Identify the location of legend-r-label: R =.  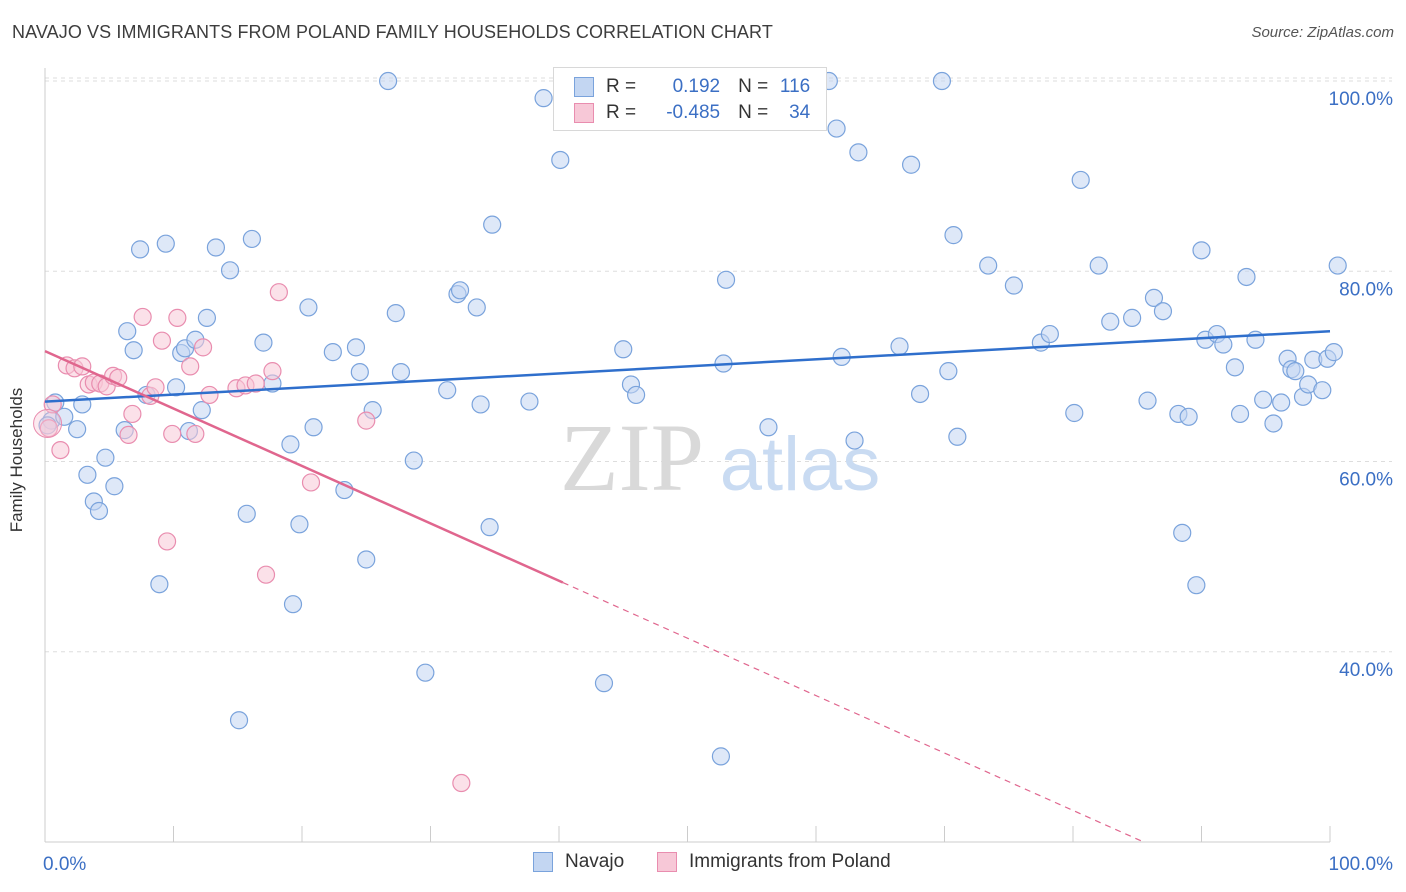
(621, 112).